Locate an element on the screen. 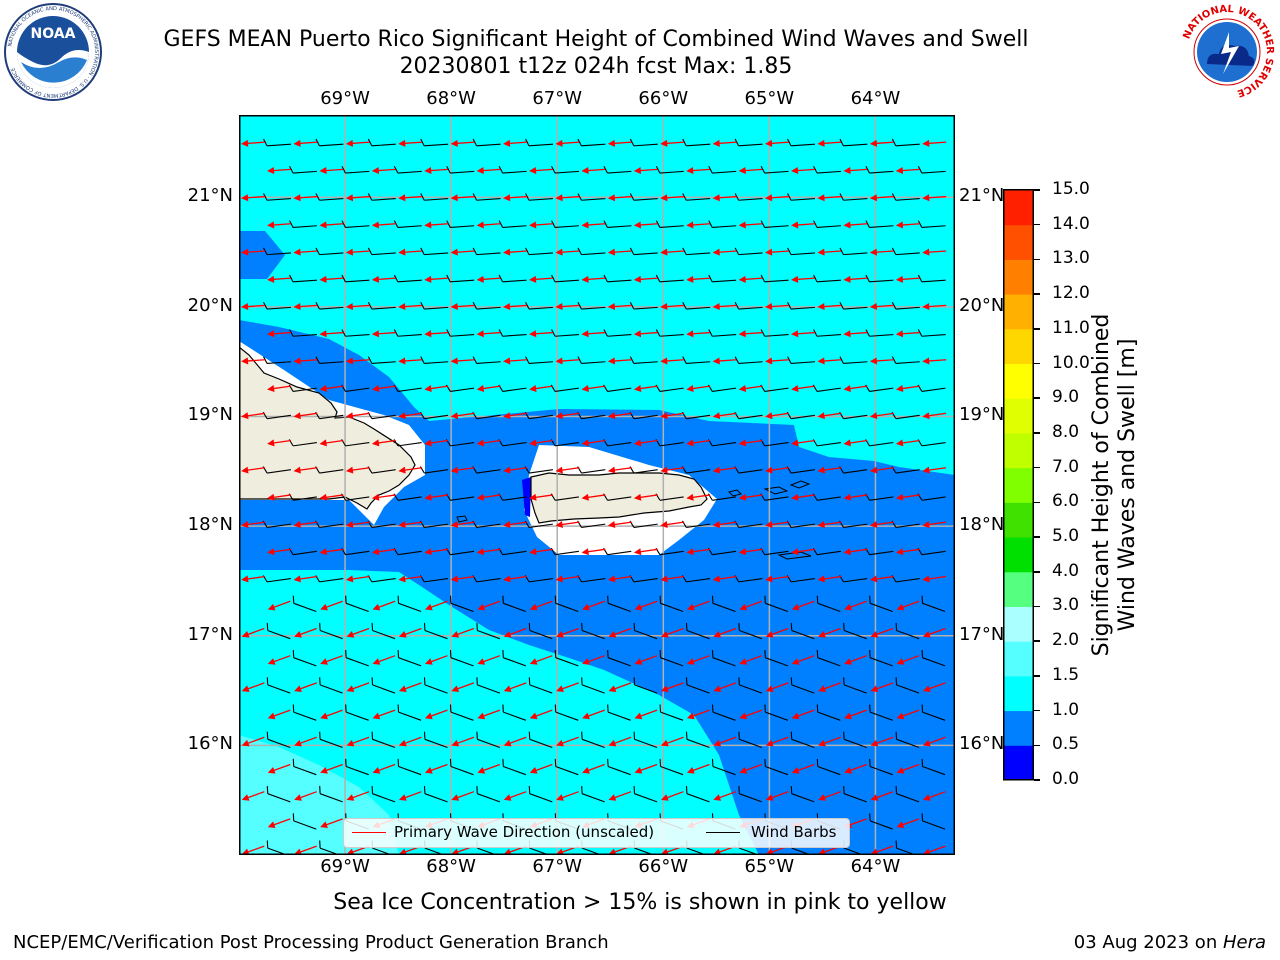  wave-band-0.5-1-nw is located at coordinates (262, 255).